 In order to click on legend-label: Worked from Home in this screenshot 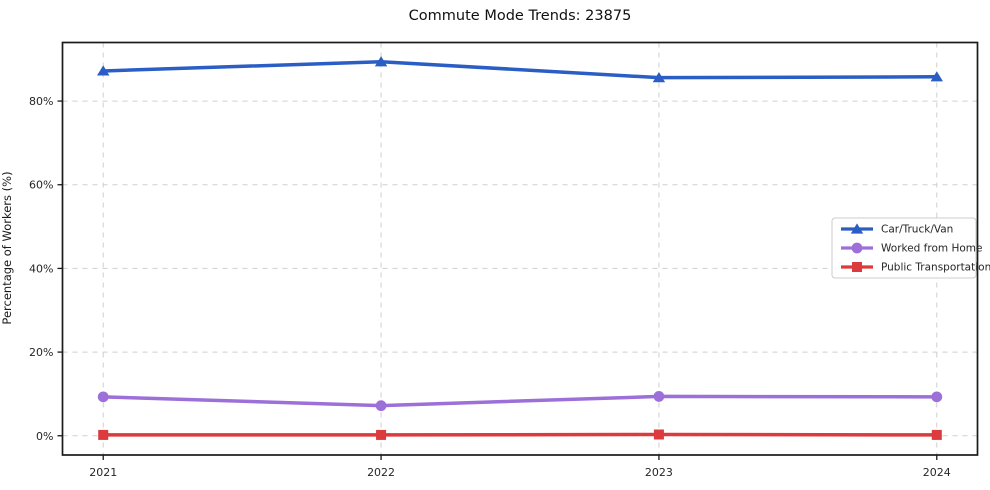, I will do `click(931, 249)`.